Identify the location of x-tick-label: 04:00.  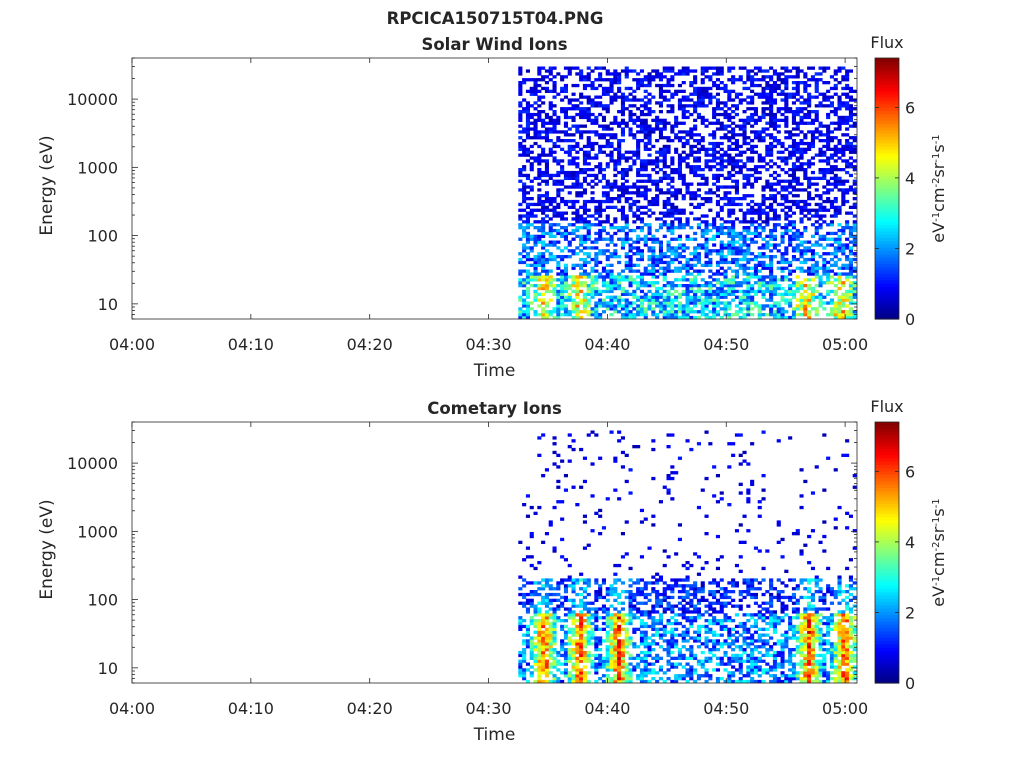
(132, 708).